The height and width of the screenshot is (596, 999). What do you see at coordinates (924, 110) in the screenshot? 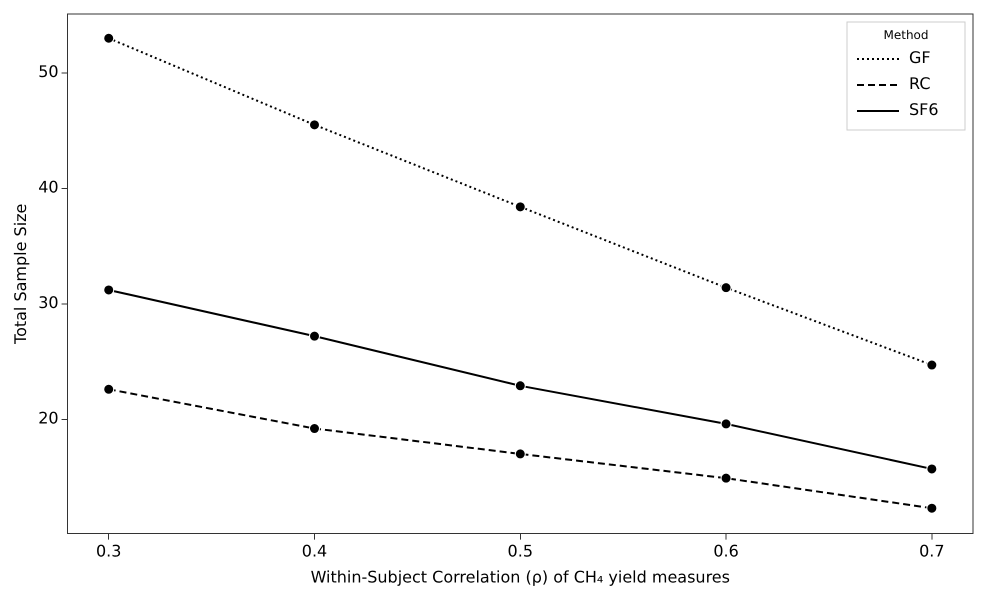
I see `legend-label: SF6` at bounding box center [924, 110].